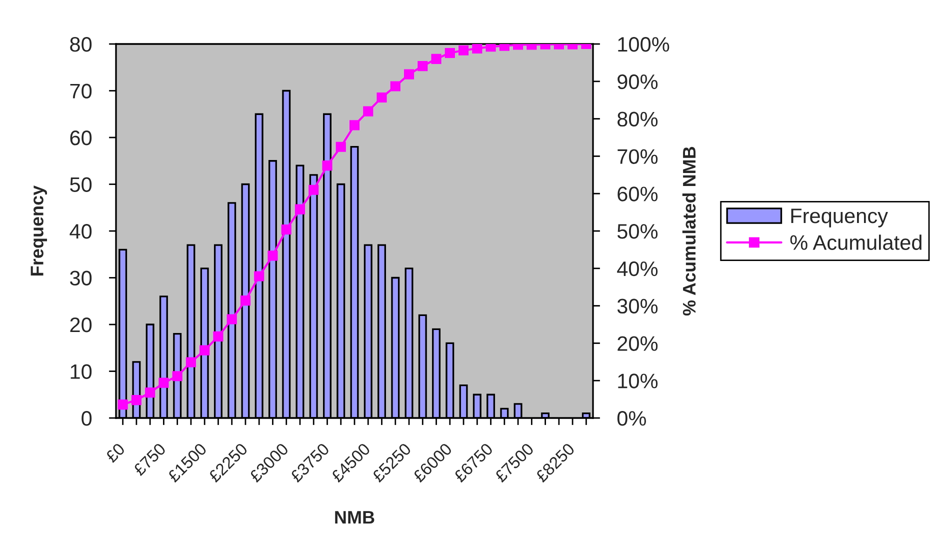 This screenshot has height=542, width=939. What do you see at coordinates (81, 372) in the screenshot?
I see `y-tick-label: 10` at bounding box center [81, 372].